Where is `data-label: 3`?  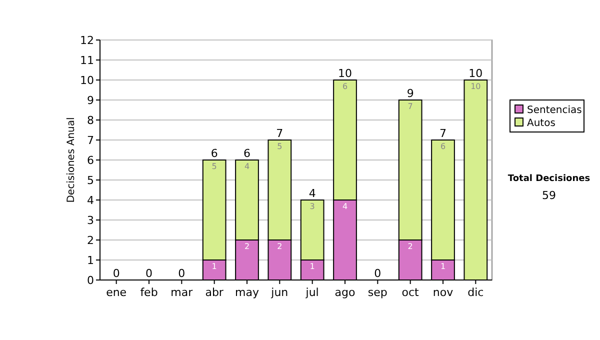
data-label: 3 is located at coordinates (312, 206).